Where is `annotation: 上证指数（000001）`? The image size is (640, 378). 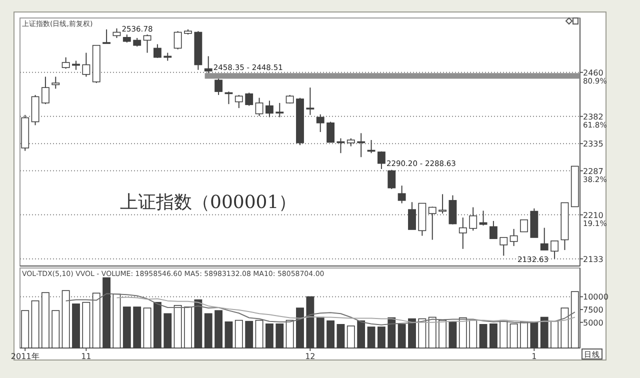
annotation: 上证指数（000001） is located at coordinates (208, 202).